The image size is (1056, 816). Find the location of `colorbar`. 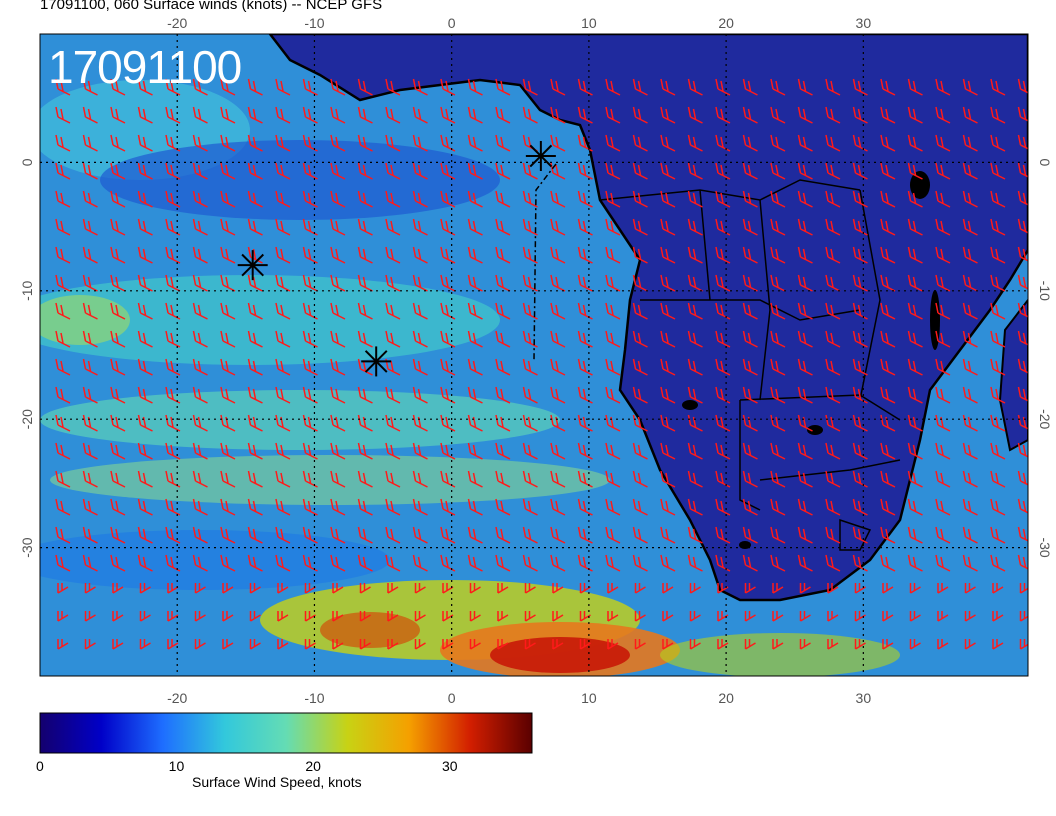

colorbar is located at coordinates (286, 733).